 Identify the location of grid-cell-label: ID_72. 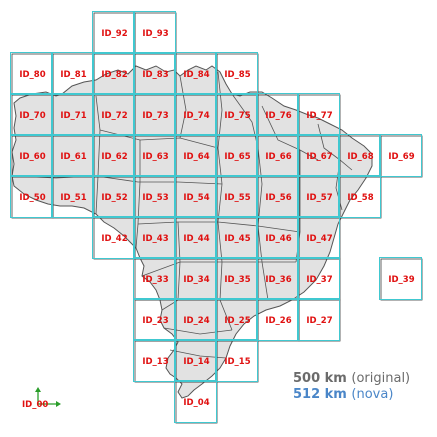
(114, 116).